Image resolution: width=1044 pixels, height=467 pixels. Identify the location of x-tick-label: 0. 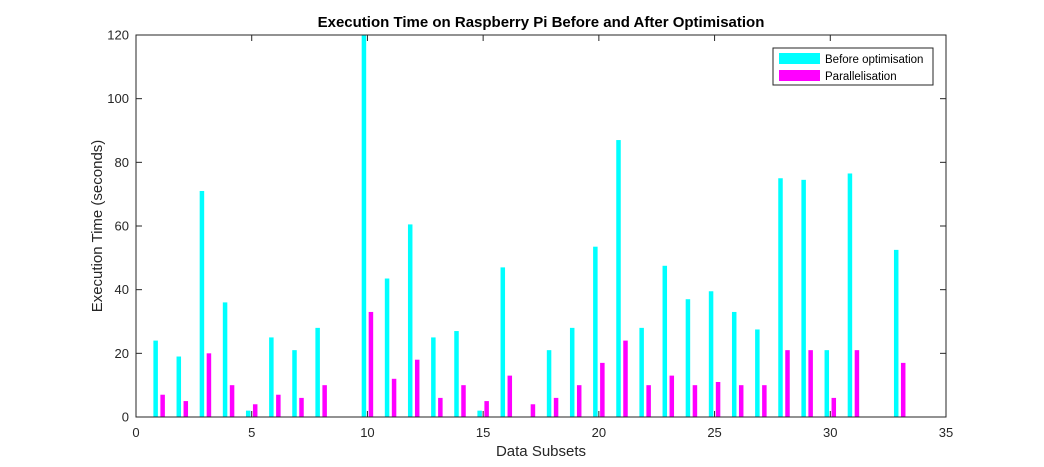
(135, 432).